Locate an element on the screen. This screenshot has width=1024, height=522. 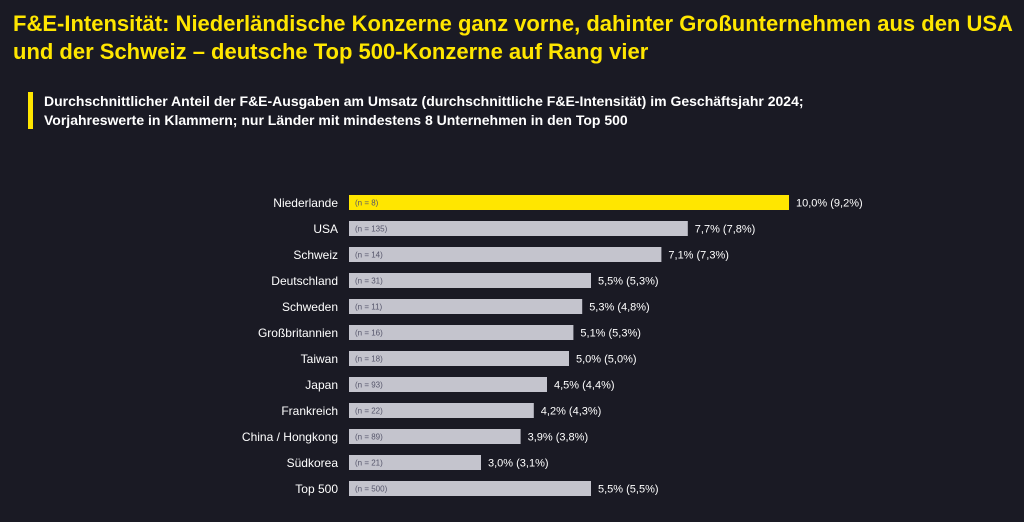
value-label: 5,1% (5,3%) is located at coordinates (610, 334).